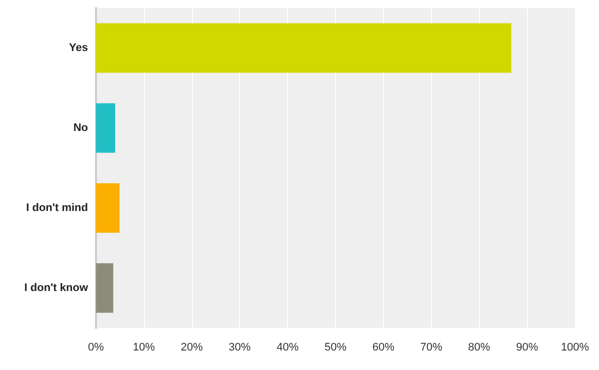 Image resolution: width=599 pixels, height=370 pixels. What do you see at coordinates (144, 348) in the screenshot?
I see `x-tick-label: 10%` at bounding box center [144, 348].